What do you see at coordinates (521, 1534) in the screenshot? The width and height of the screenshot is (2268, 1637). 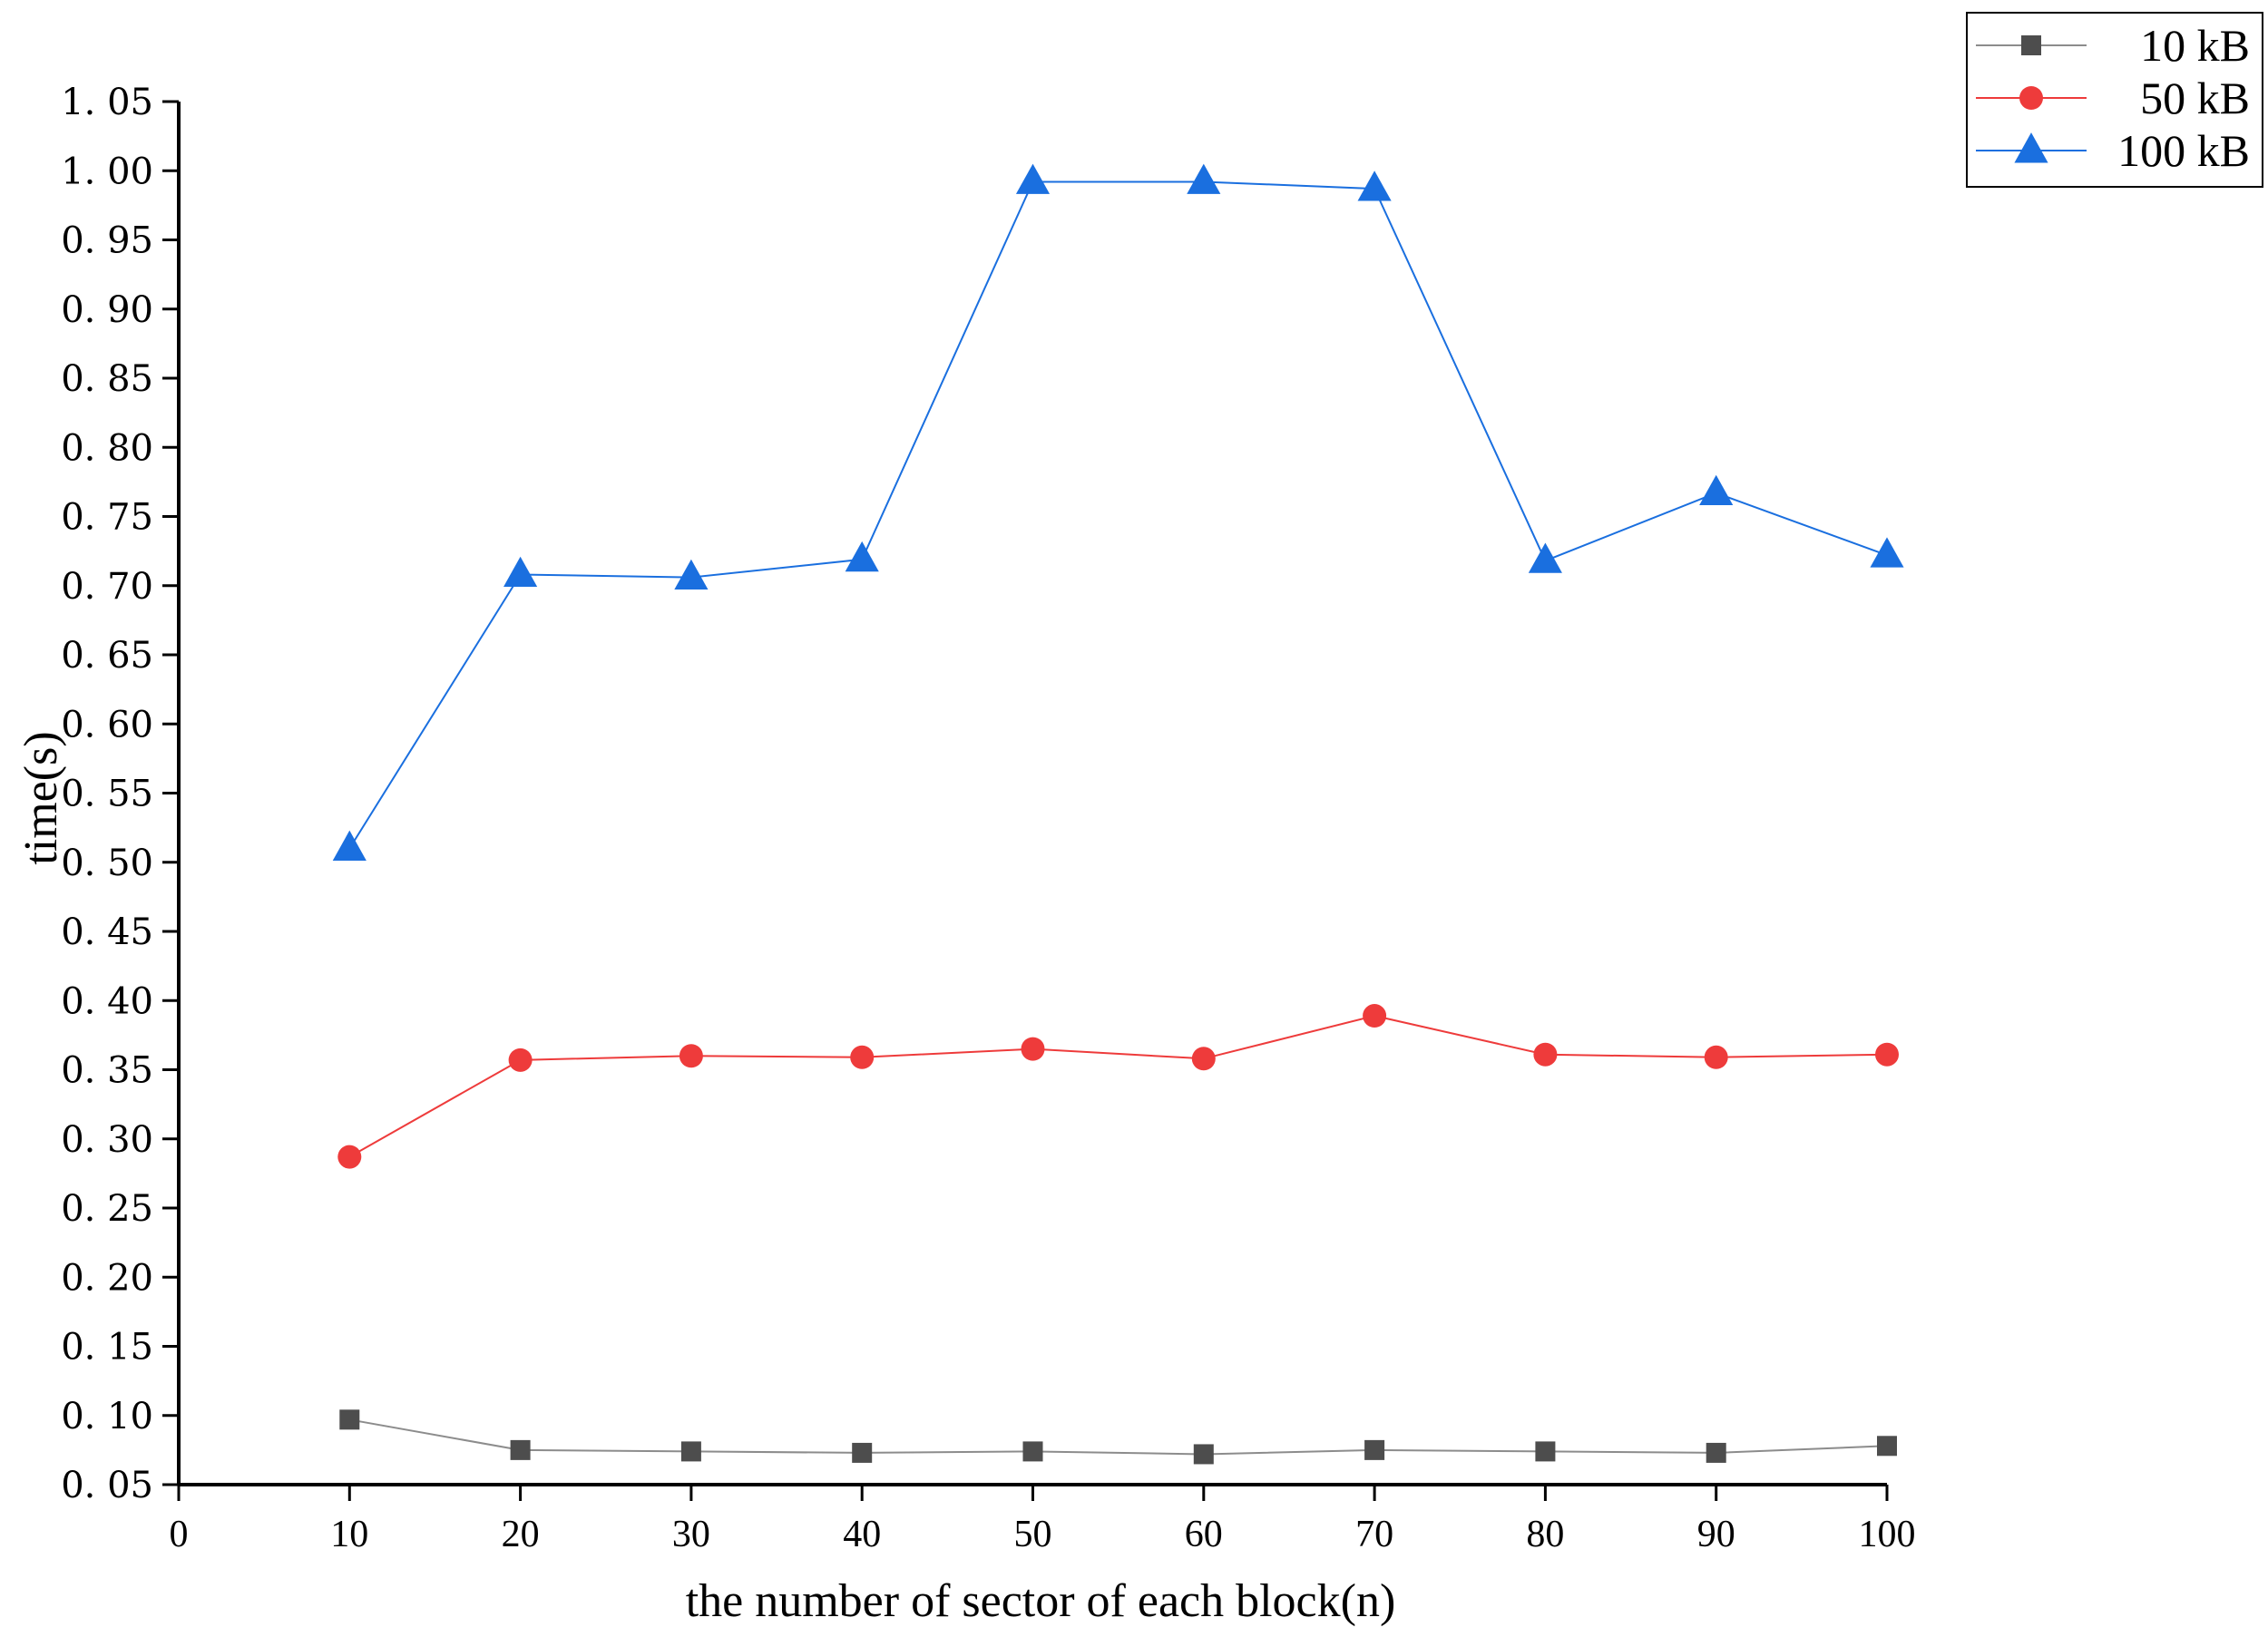 I see `x-tick-label: 20` at bounding box center [521, 1534].